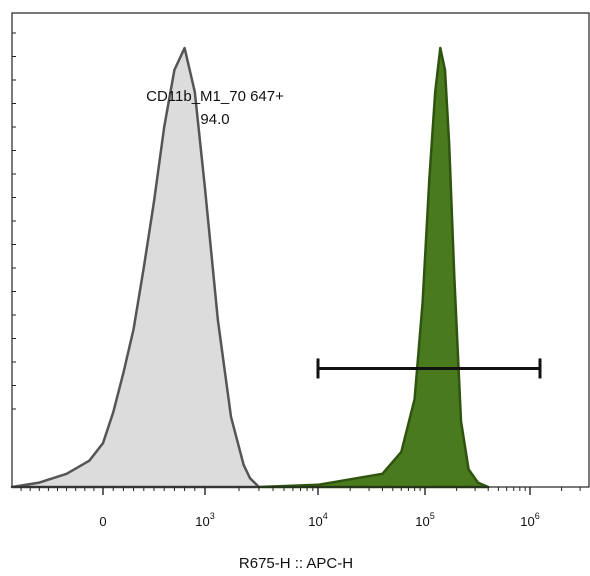 Image resolution: width=590 pixels, height=576 pixels. What do you see at coordinates (529, 520) in the screenshot?
I see `x-tick-label: 10⁶` at bounding box center [529, 520].